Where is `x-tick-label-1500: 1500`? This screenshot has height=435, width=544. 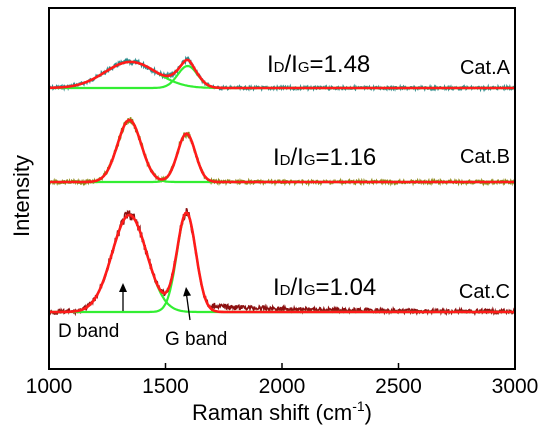 x-tick-label-1500: 1500 is located at coordinates (165, 386).